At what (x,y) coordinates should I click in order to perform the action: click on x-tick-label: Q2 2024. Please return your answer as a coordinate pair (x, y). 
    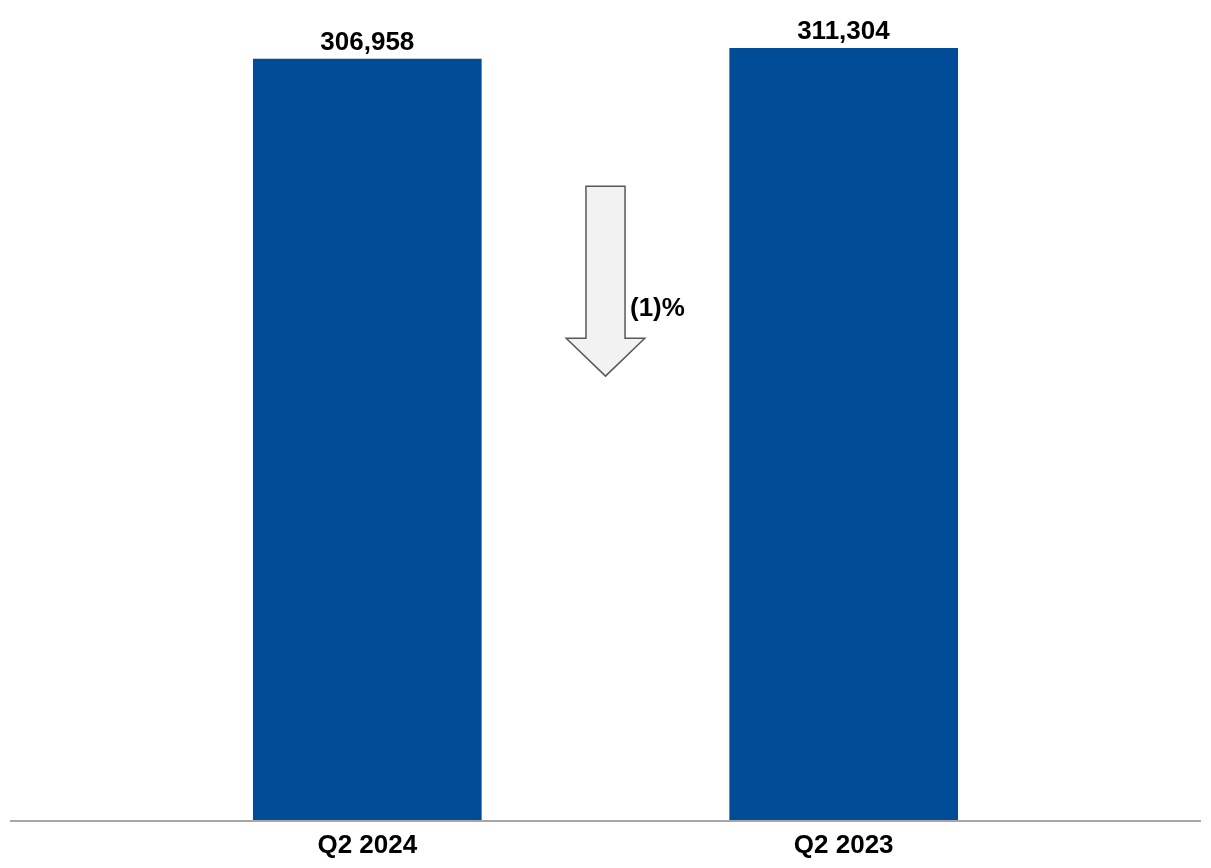
    Looking at the image, I should click on (367, 844).